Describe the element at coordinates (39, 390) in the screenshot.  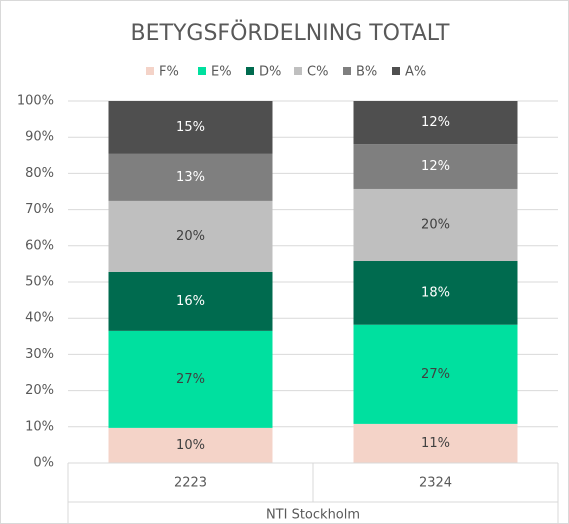
I see `y-tick-label: 20%` at that location.